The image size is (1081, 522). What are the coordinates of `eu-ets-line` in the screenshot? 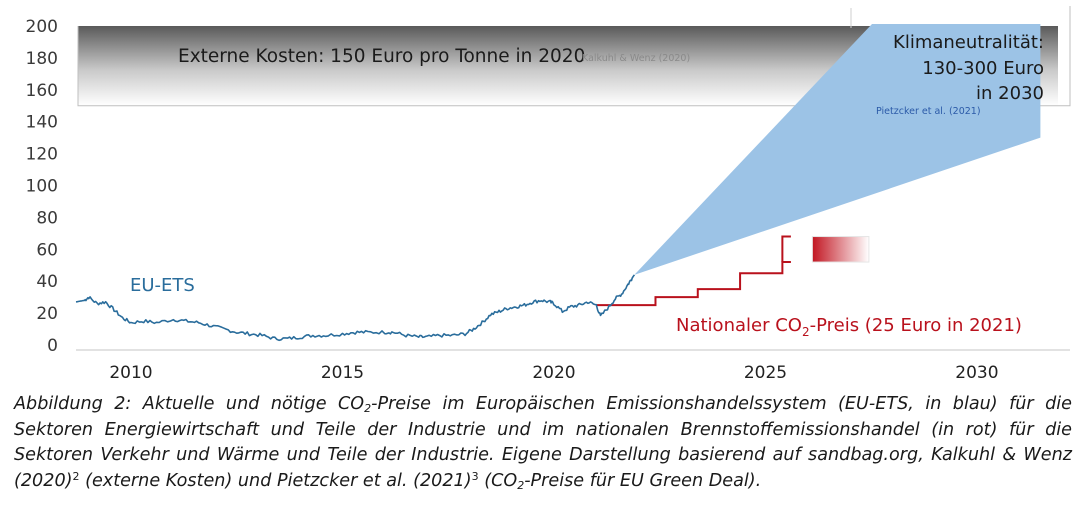 It's located at (355, 308).